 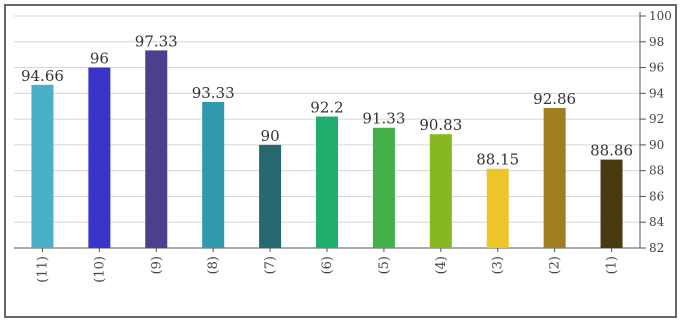 What do you see at coordinates (213, 93) in the screenshot?
I see `data-label: 93.33` at bounding box center [213, 93].